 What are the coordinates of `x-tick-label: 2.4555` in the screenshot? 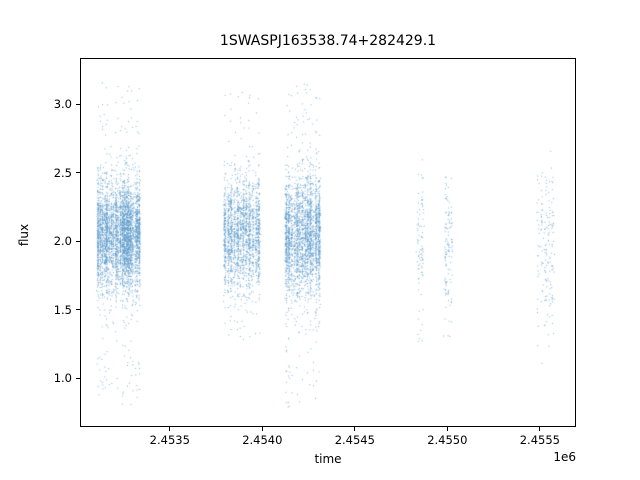 It's located at (539, 440).